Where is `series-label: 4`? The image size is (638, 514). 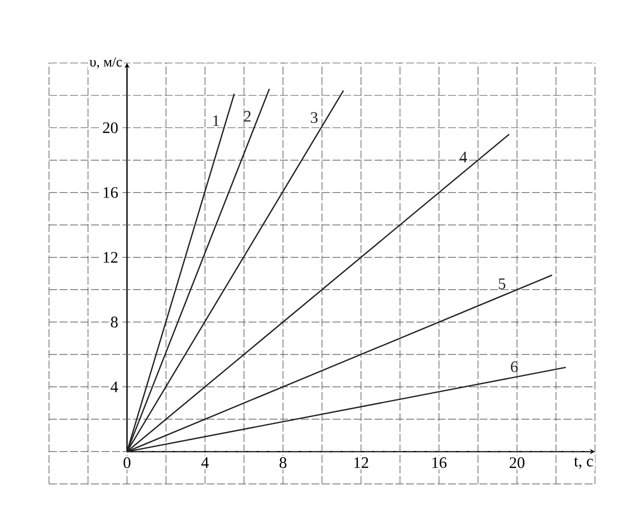
series-label: 4 is located at coordinates (464, 157).